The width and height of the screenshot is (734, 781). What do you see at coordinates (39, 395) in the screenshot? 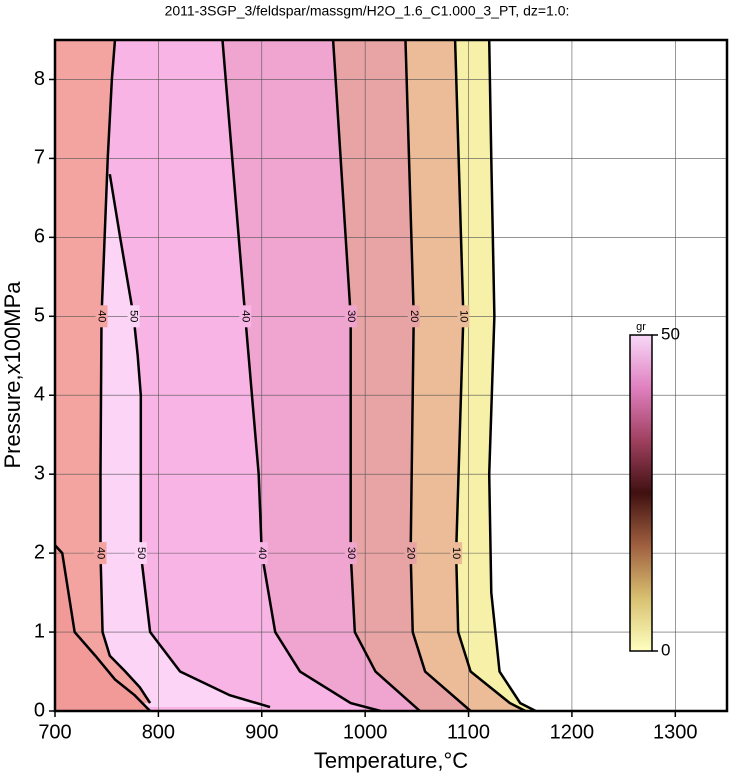
I see `y-tick-label: 4` at bounding box center [39, 395].